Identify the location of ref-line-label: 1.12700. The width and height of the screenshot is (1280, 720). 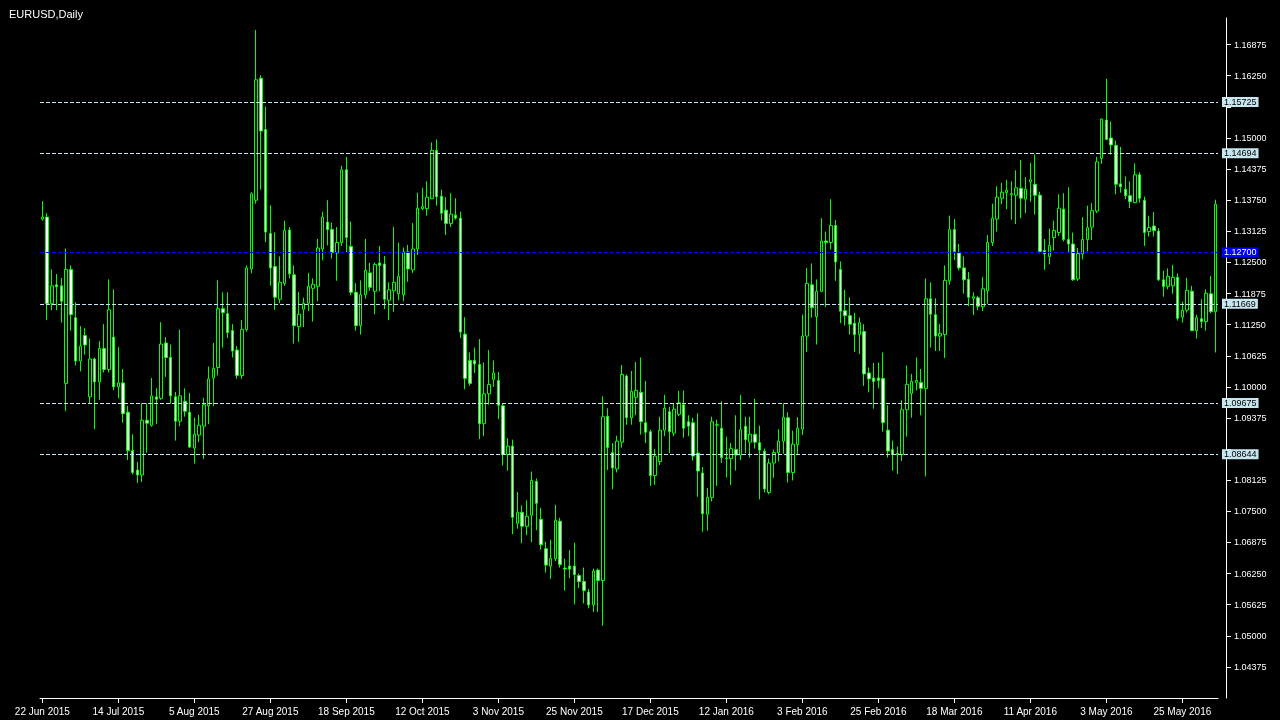
(1240, 252).